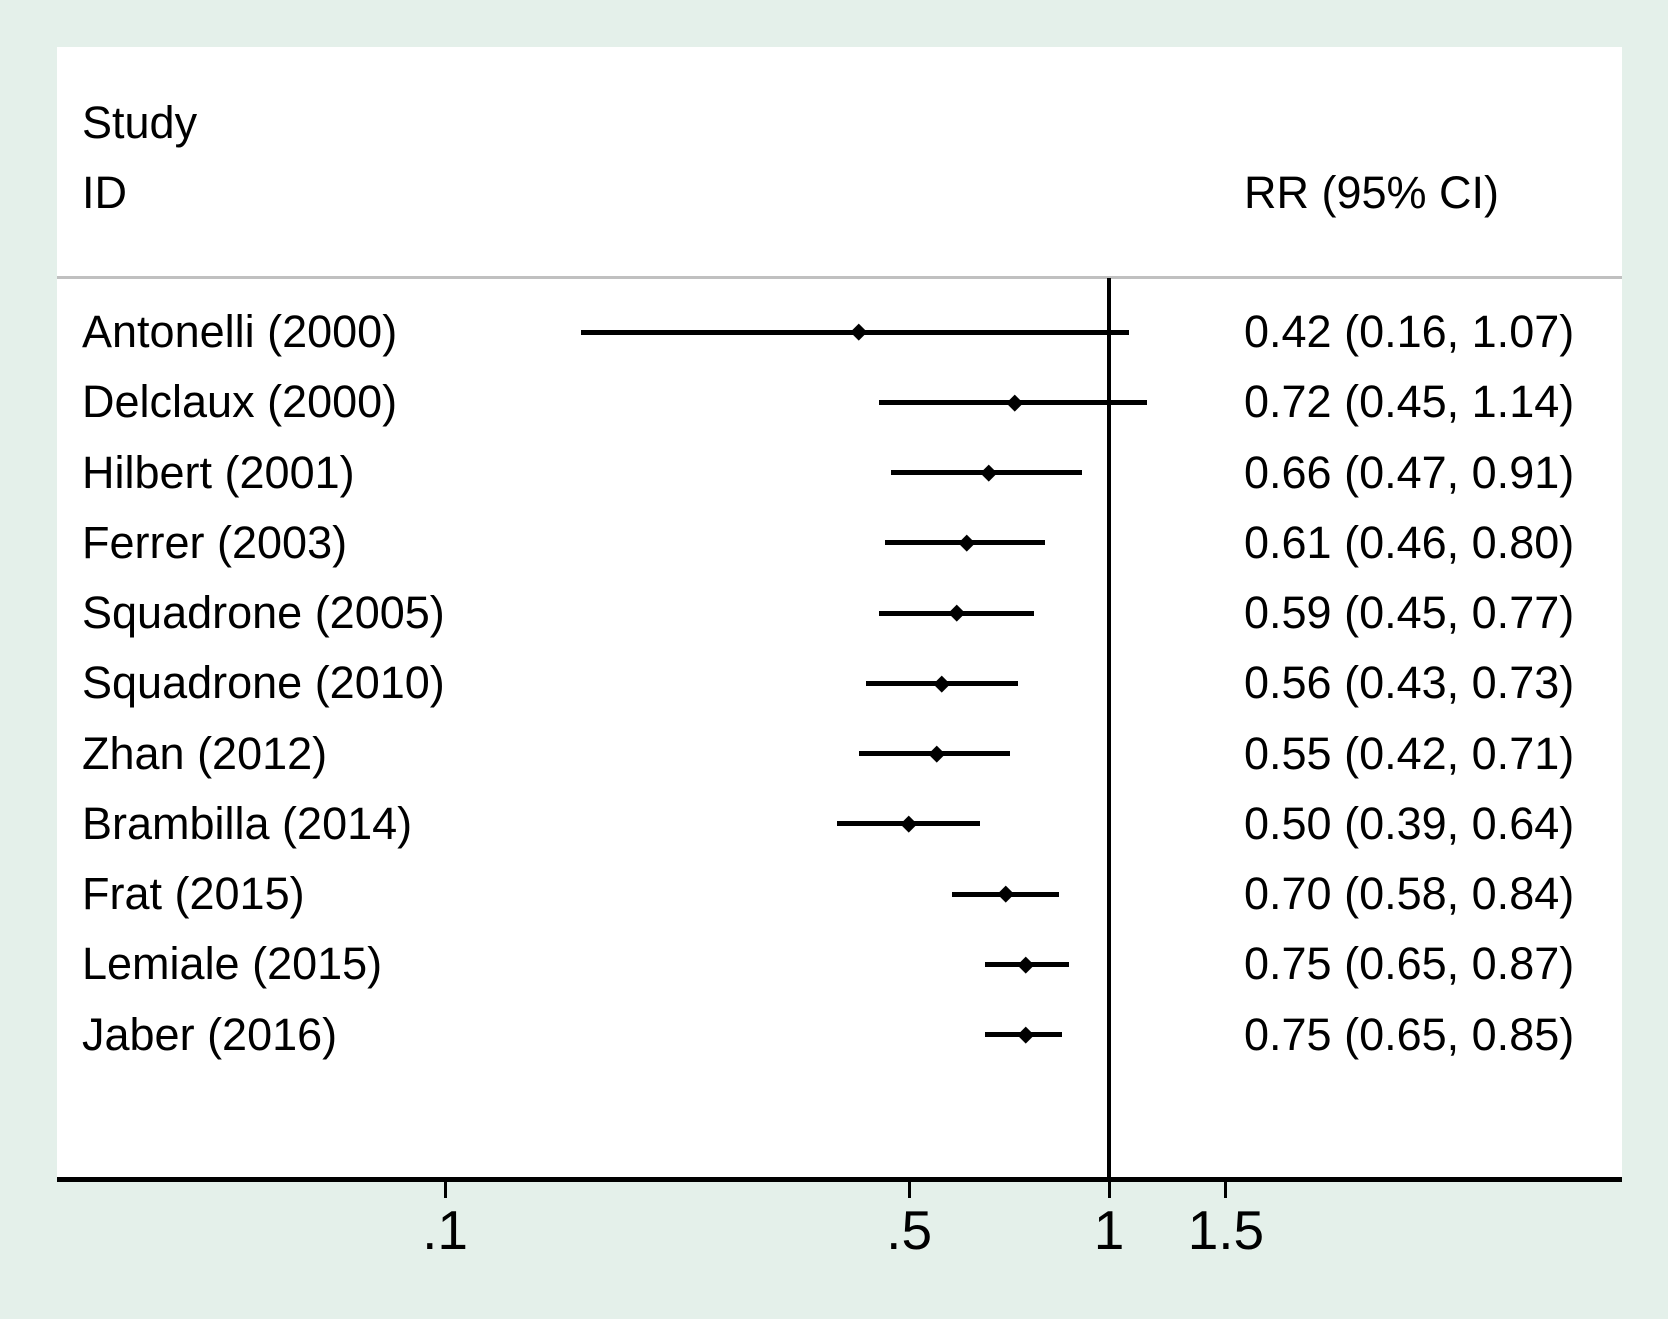  What do you see at coordinates (1409, 964) in the screenshot?
I see `rr-value: 0.75 (0.65, 0.87)` at bounding box center [1409, 964].